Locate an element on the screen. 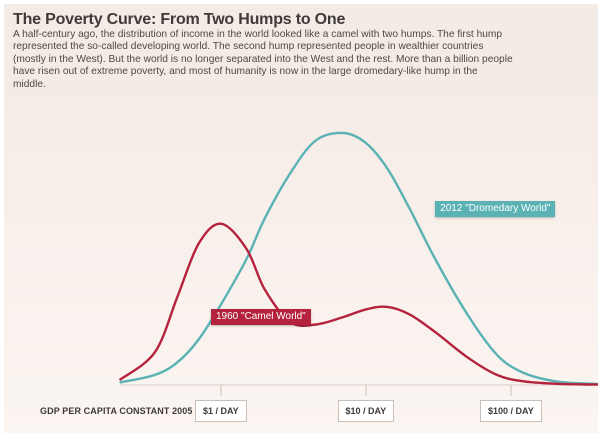 This screenshot has width=602, height=437. x-tick-label-10-day: $10 / DAY is located at coordinates (366, 411).